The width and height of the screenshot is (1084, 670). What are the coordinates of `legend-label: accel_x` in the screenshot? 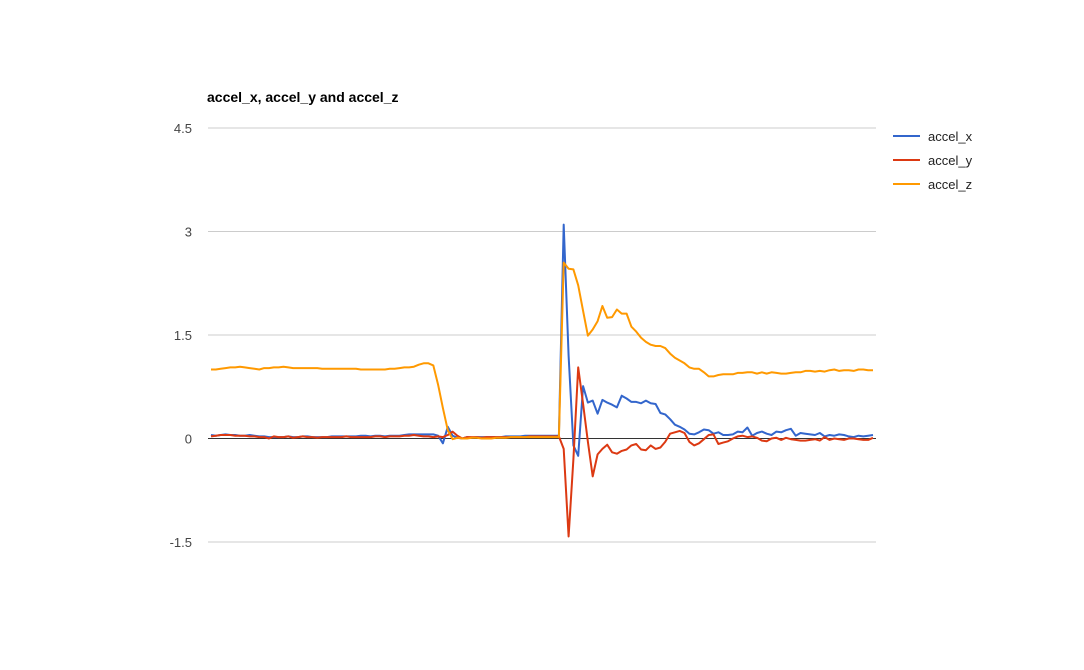 It's located at (950, 136).